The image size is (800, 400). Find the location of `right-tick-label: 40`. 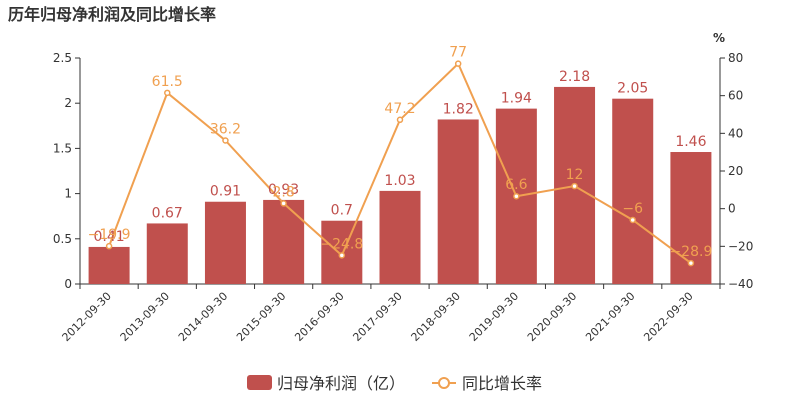

right-tick-label: 40 is located at coordinates (735, 133).